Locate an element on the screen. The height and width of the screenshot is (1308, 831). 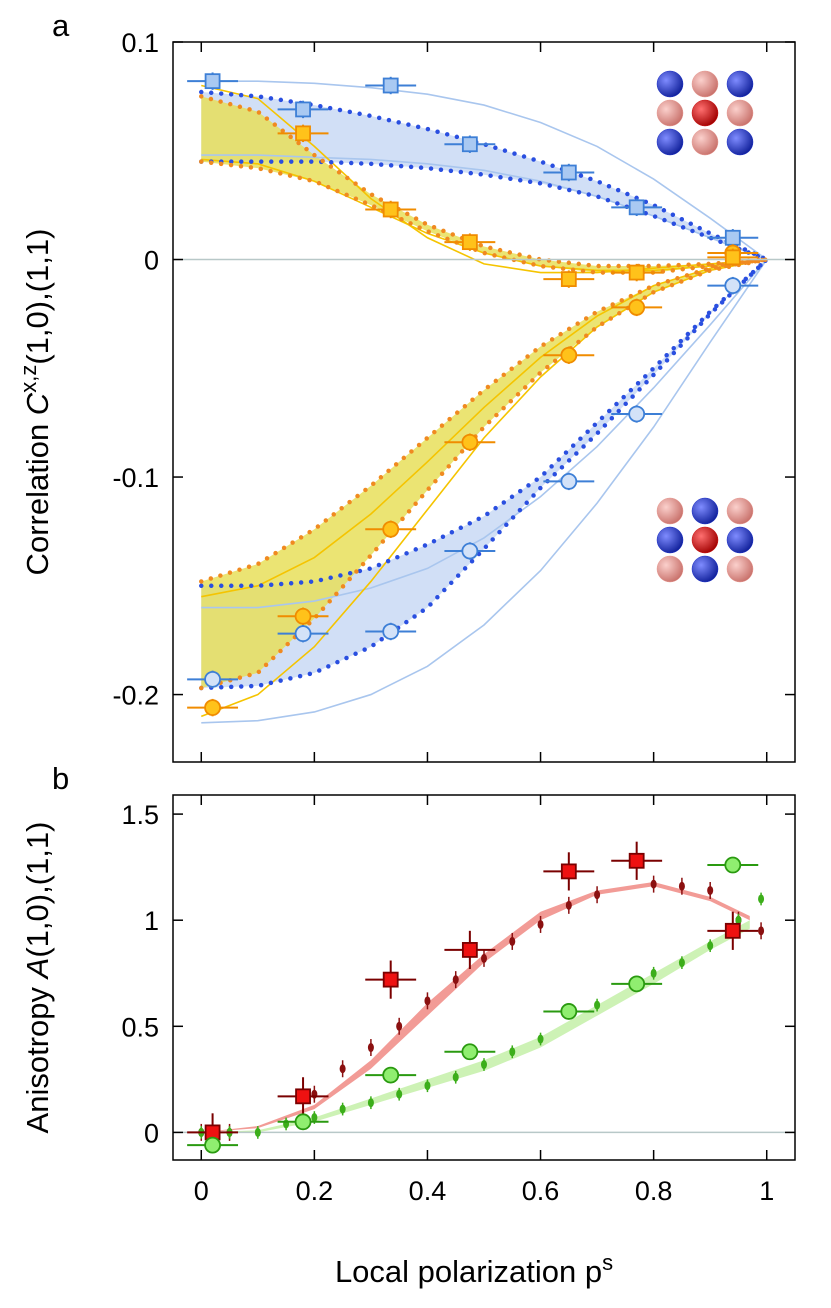
y-label-text: Correlation is located at coordinates (37, 495).